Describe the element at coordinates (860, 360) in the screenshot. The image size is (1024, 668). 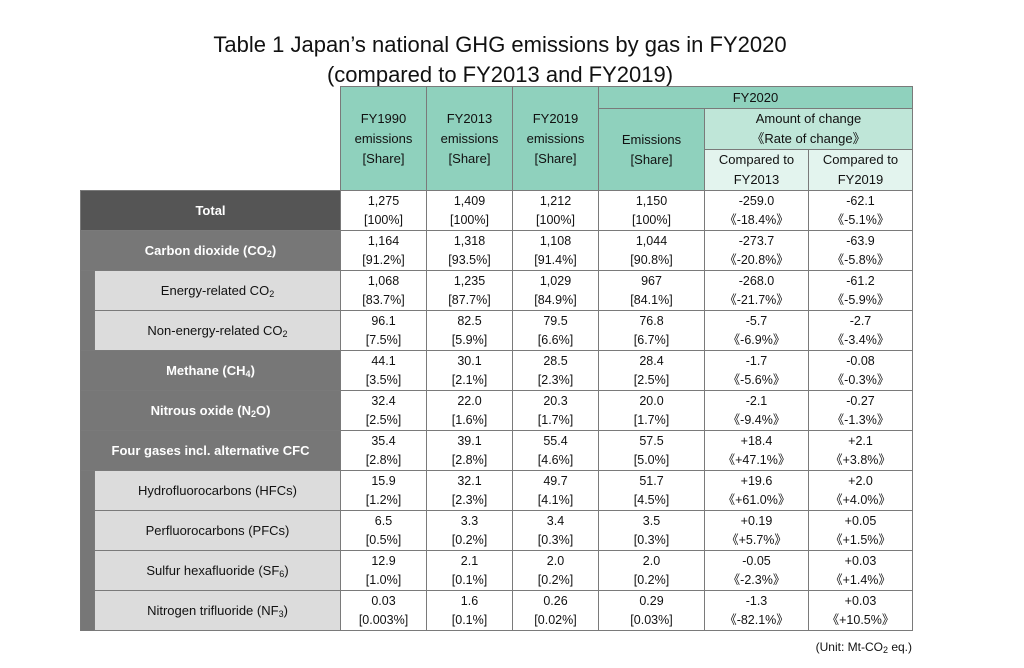
I see `cell-value: -0.08` at that location.